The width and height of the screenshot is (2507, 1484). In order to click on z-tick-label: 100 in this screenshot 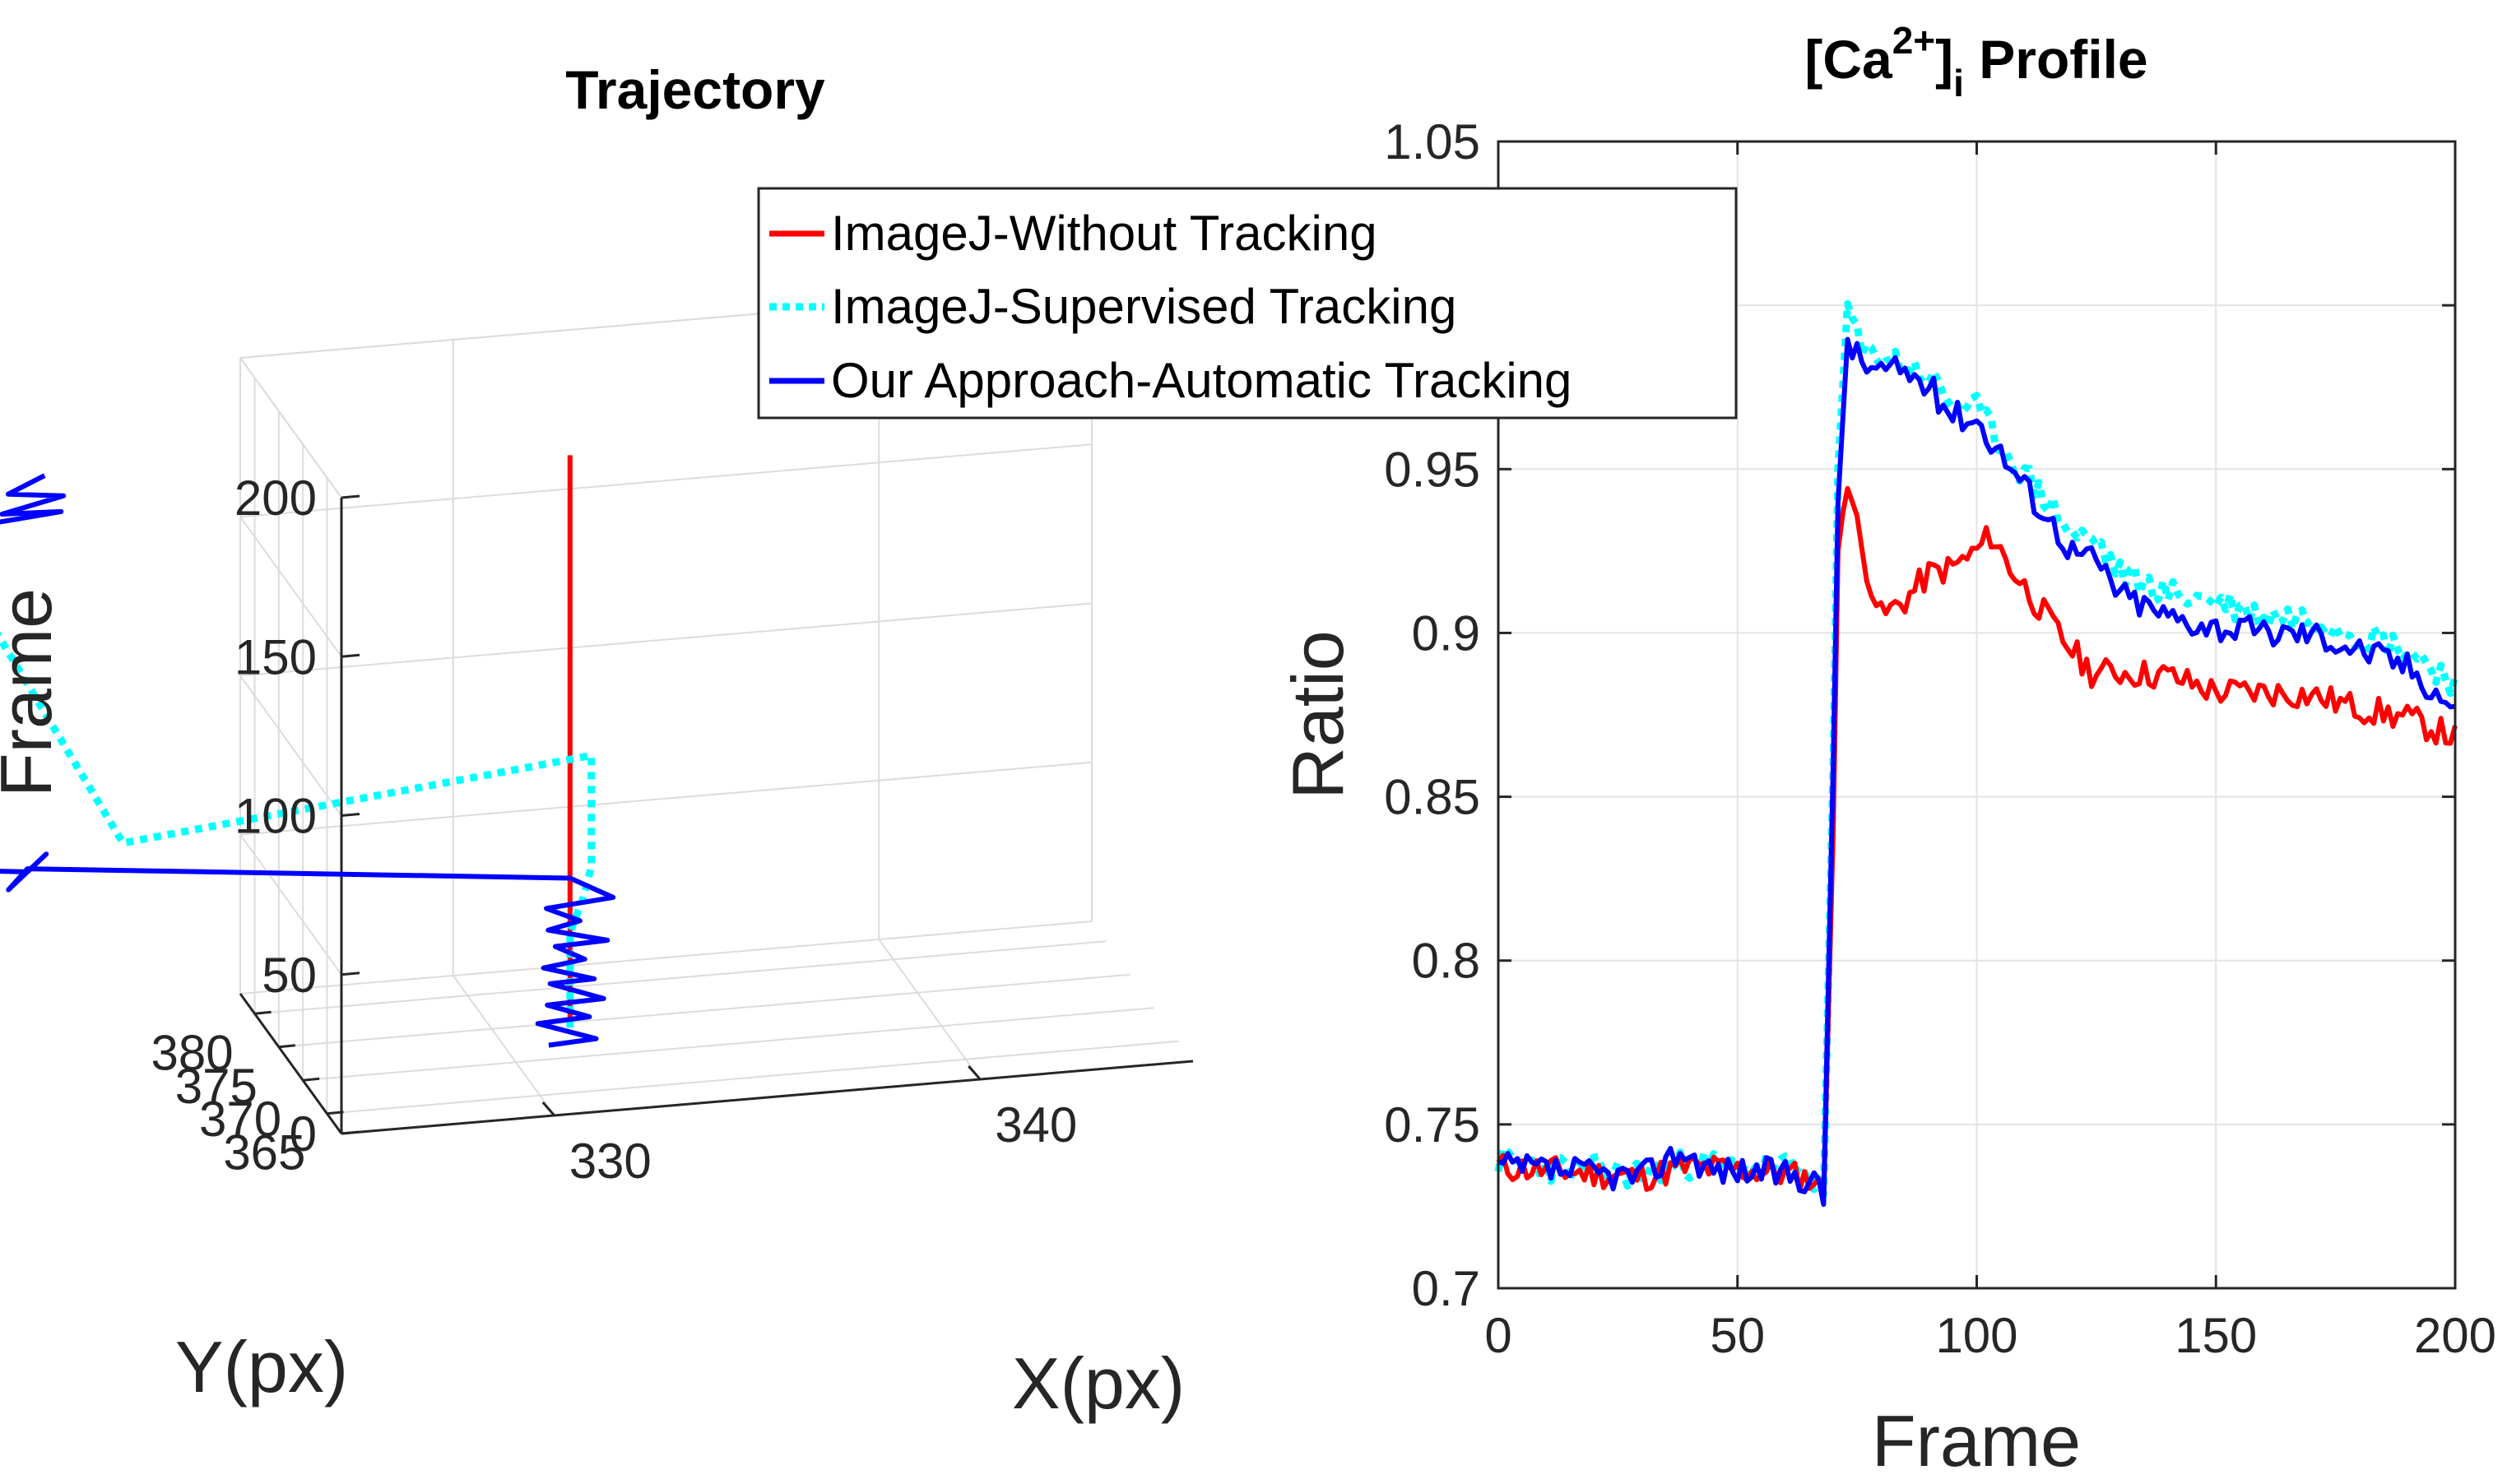, I will do `click(276, 816)`.